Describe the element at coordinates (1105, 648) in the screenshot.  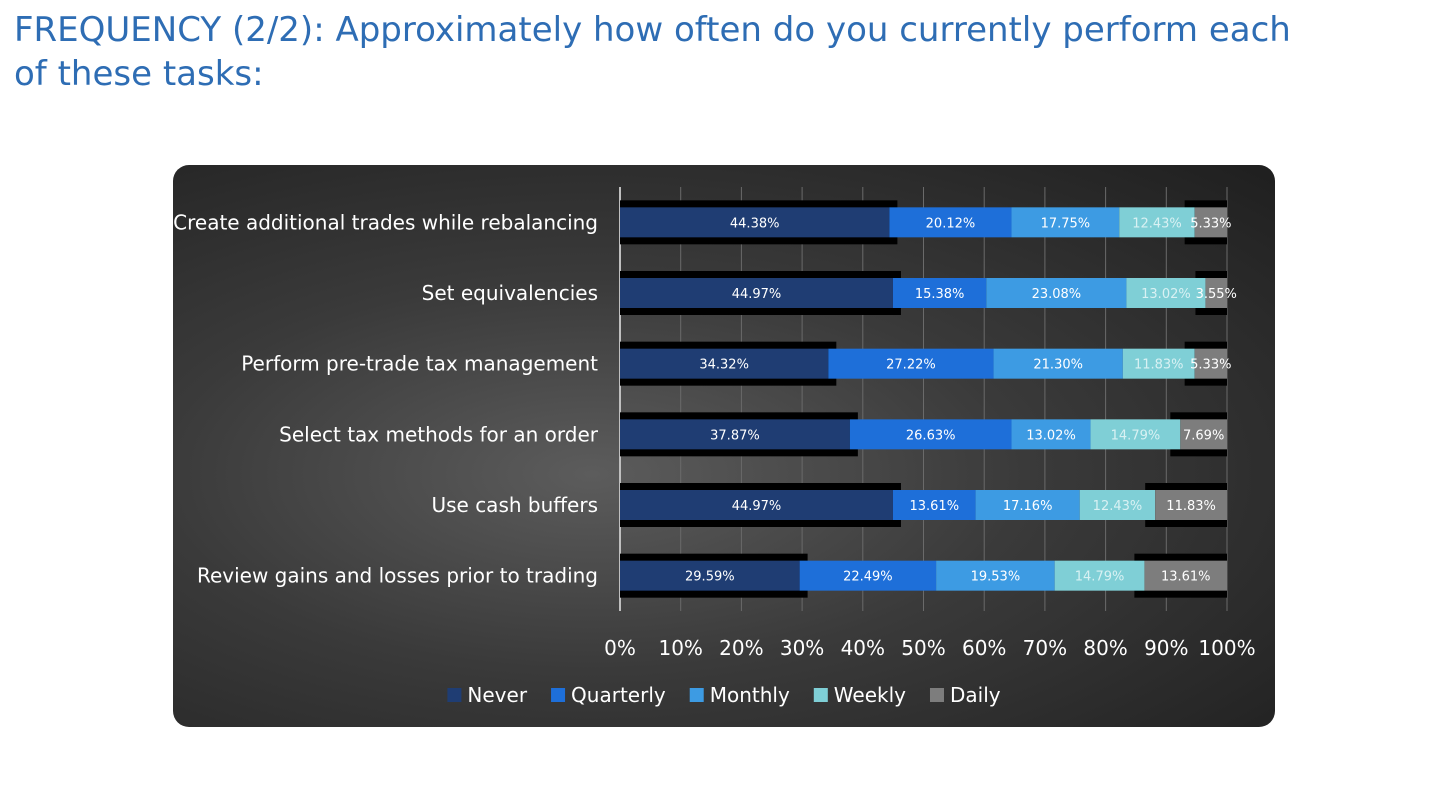
I see `x-tick-label: 80%` at that location.